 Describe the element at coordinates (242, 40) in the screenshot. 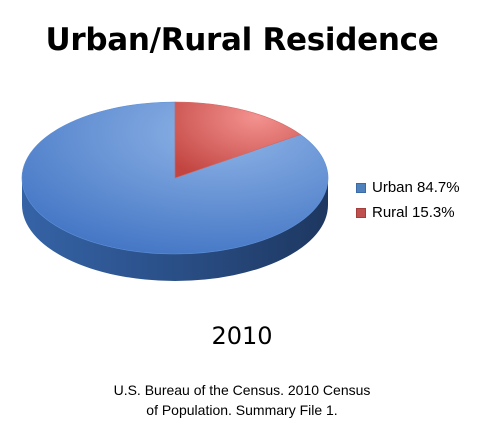

I see `chart-title: Urban/Rural Residence` at that location.